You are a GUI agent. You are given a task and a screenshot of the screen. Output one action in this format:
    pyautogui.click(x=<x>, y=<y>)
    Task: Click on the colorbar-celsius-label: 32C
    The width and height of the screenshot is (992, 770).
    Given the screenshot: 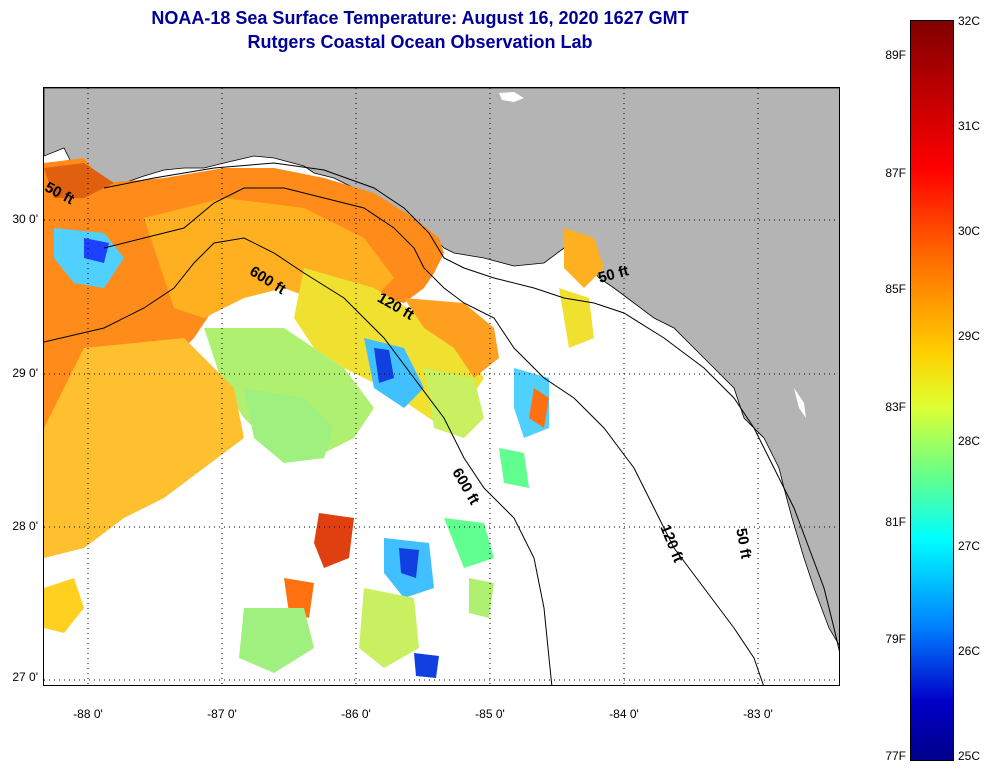 What is the action you would take?
    pyautogui.click(x=969, y=21)
    